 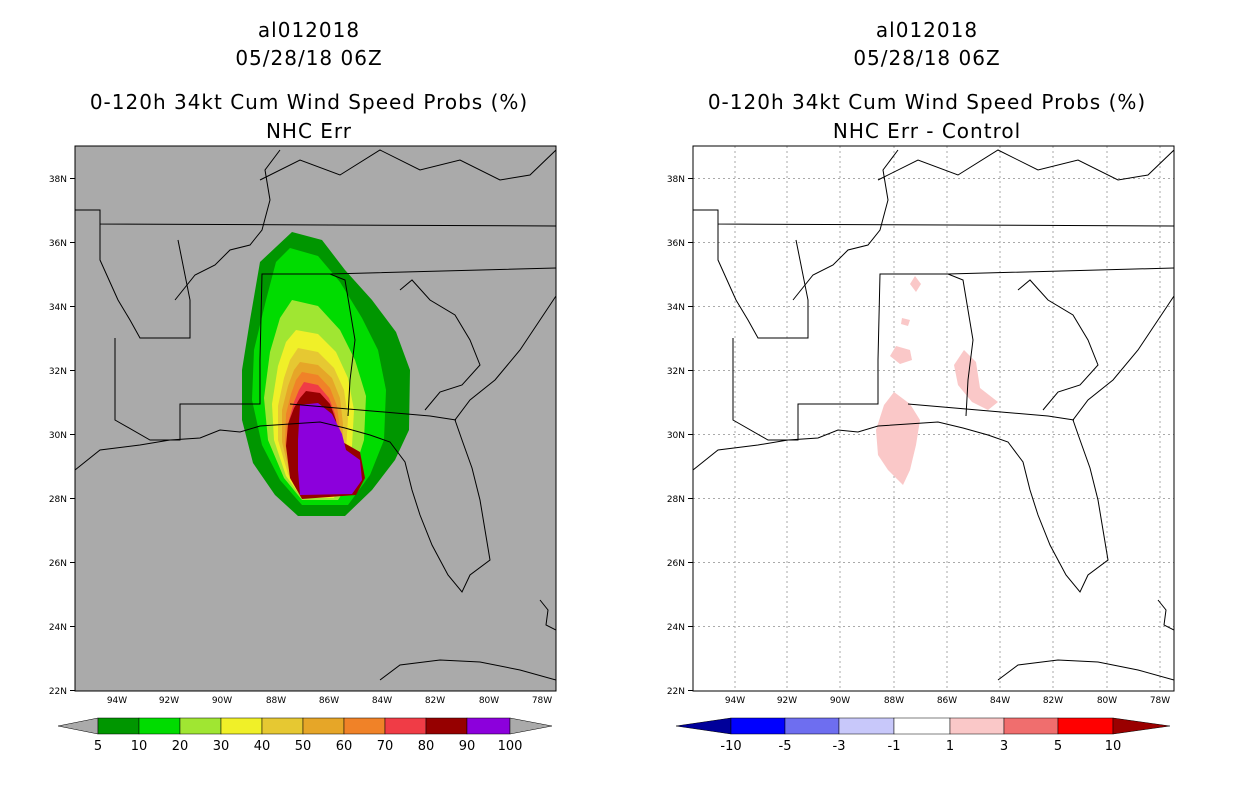 I want to click on colorbar-label: 60, so click(x=344, y=746).